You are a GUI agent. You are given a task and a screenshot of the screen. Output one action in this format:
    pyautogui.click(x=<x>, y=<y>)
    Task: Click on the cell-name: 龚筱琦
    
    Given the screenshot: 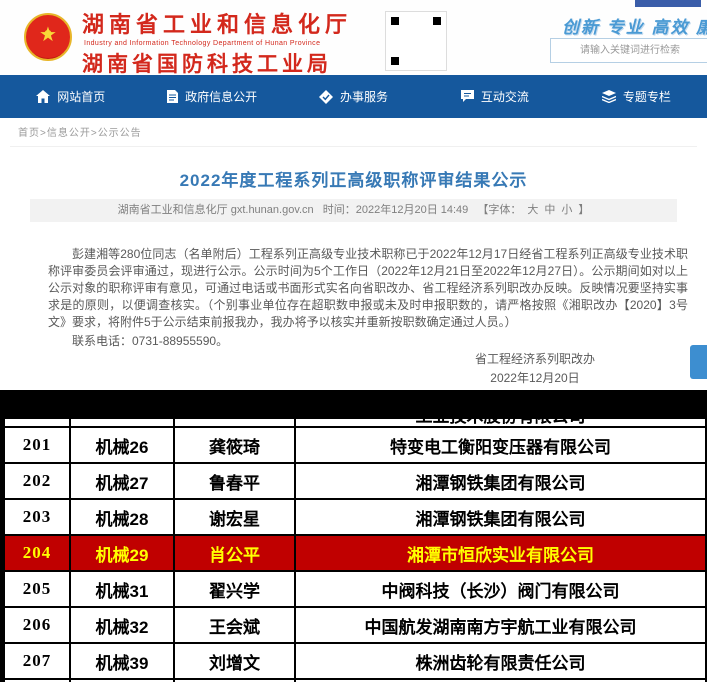 What is the action you would take?
    pyautogui.click(x=235, y=445)
    